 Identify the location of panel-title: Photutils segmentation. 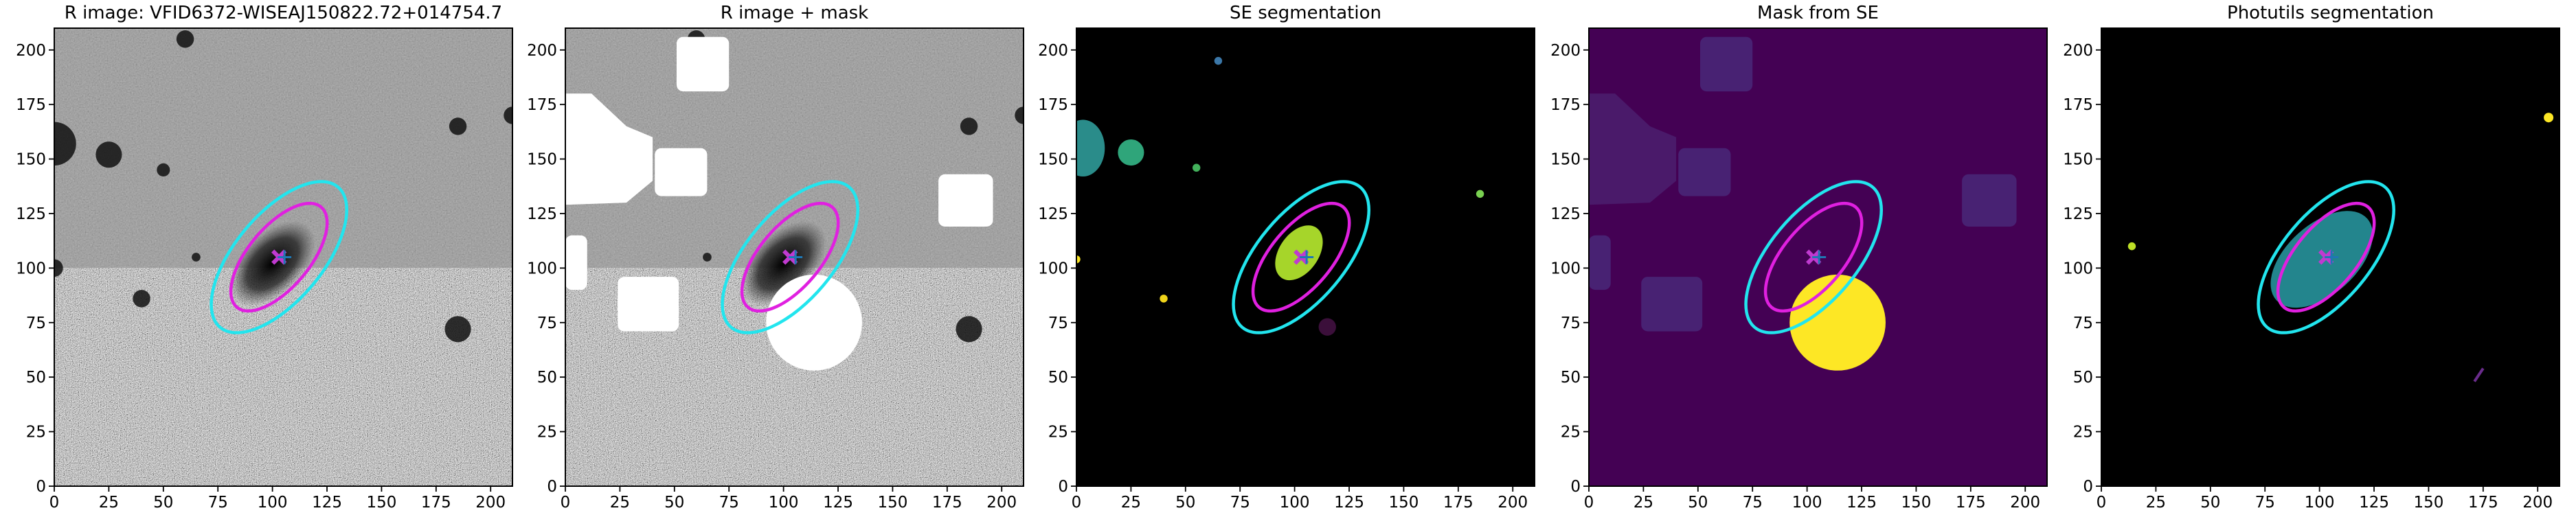
(2330, 13).